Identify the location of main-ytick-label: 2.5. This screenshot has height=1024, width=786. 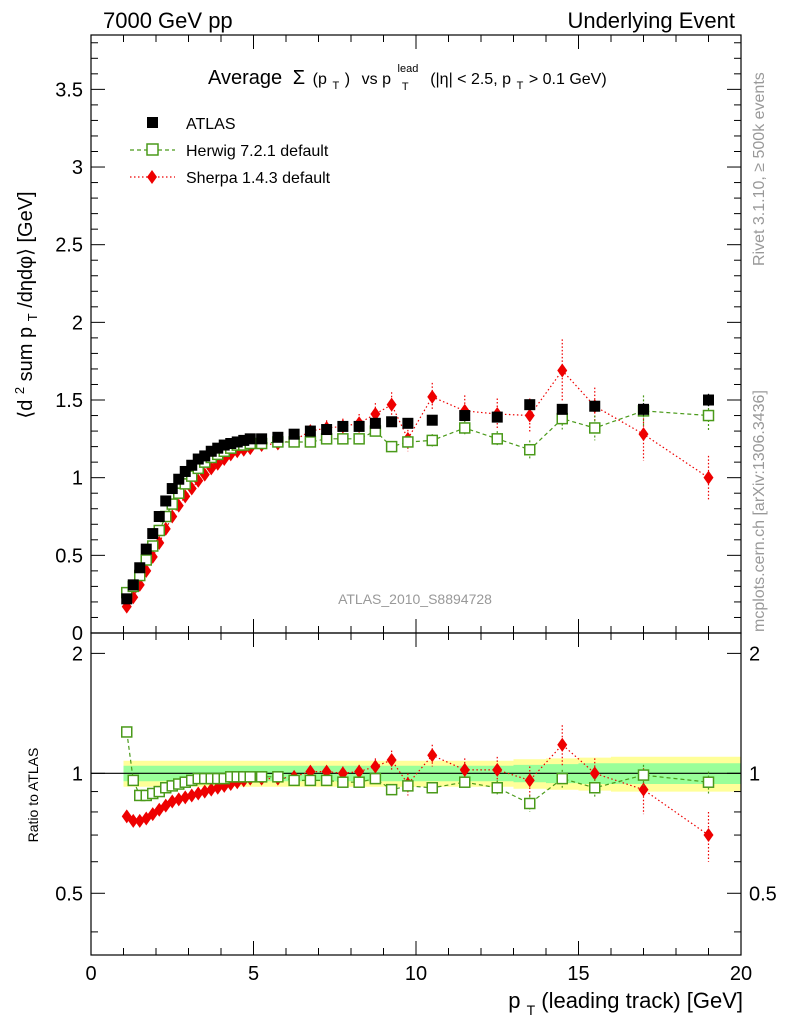
(69, 246).